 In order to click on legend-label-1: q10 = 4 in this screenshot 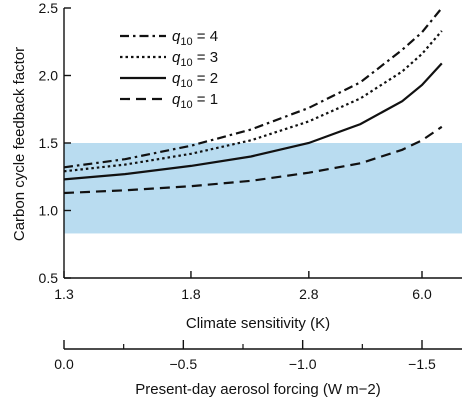, I will do `click(195, 38)`.